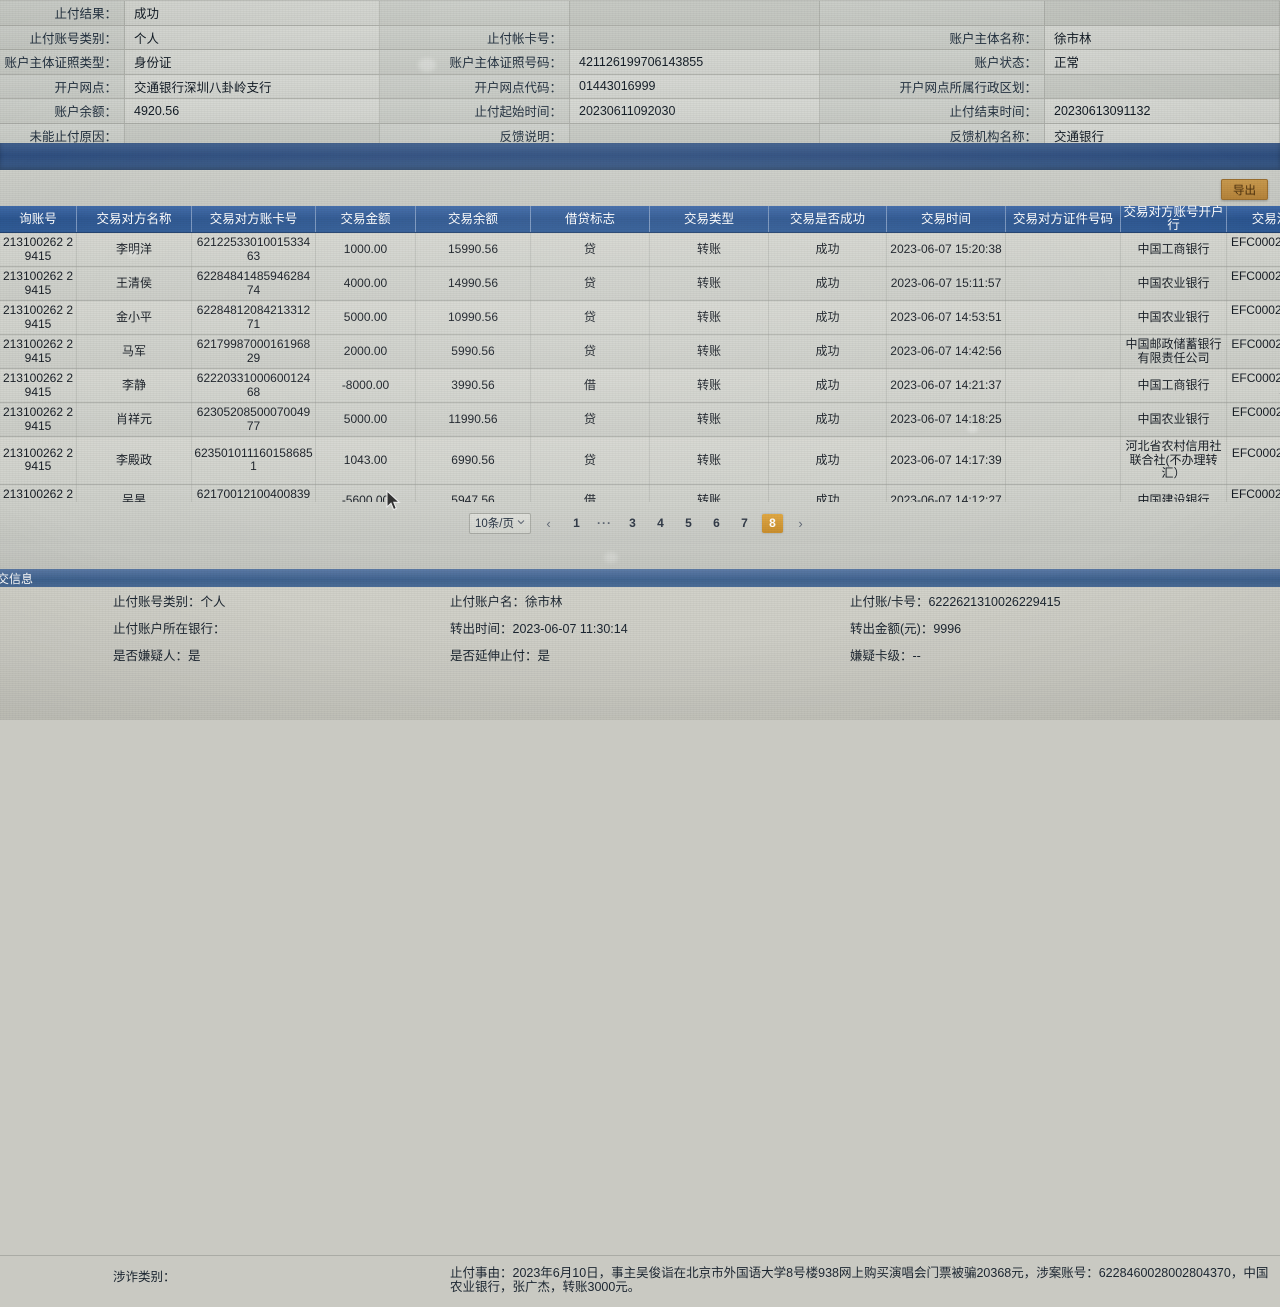 The image size is (1280, 1307). Describe the element at coordinates (660, 523) in the screenshot. I see `page-button-4: 4` at that location.